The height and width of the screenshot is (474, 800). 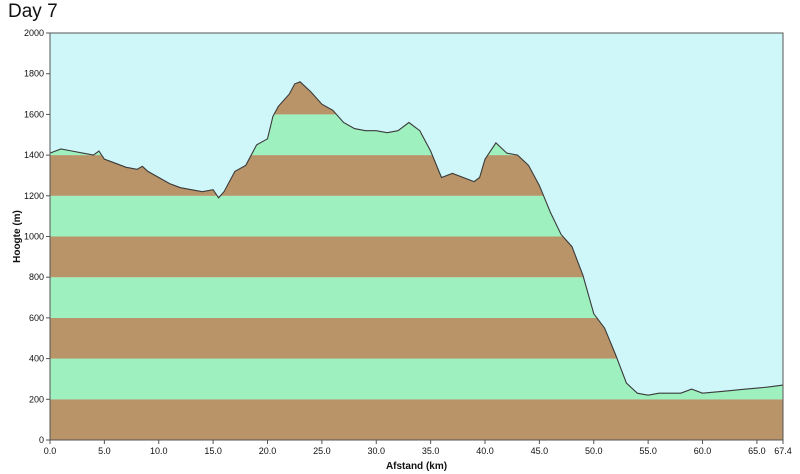 What do you see at coordinates (540, 451) in the screenshot?
I see `x-tick-label: 45.0` at bounding box center [540, 451].